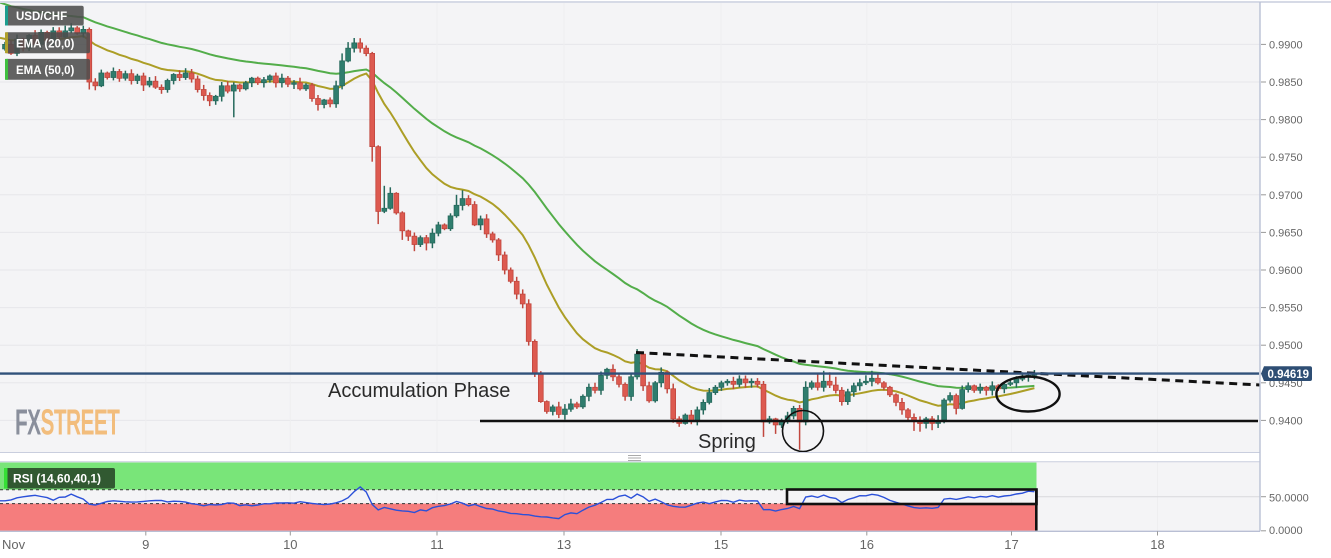 This screenshot has width=1331, height=558. Describe the element at coordinates (1286, 196) in the screenshot. I see `svg-text: 0.9700` at that location.